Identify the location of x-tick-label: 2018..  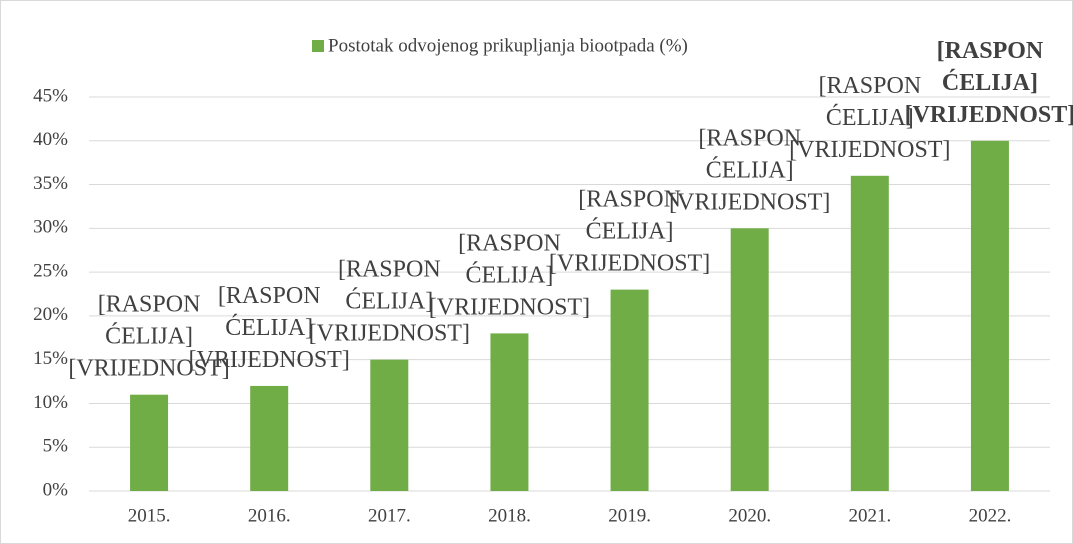
(509, 515).